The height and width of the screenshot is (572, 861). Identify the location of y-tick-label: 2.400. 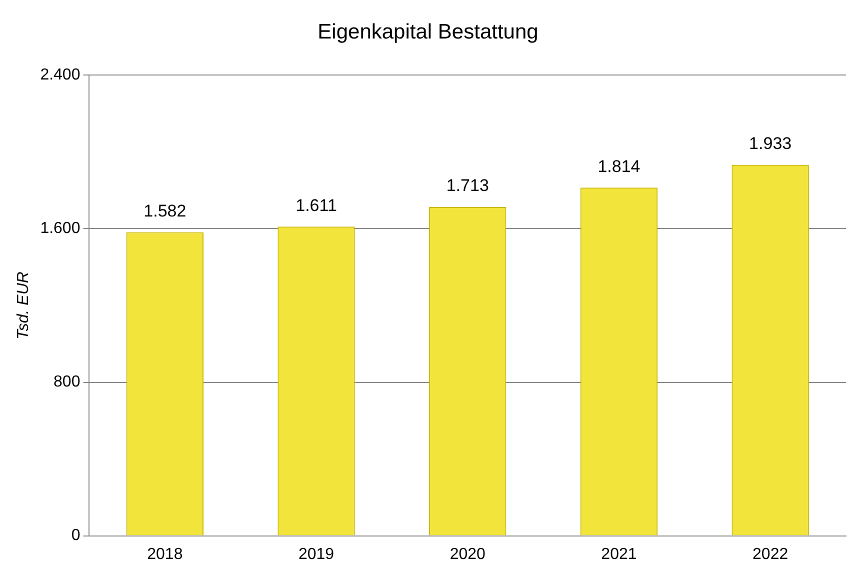
(60, 75).